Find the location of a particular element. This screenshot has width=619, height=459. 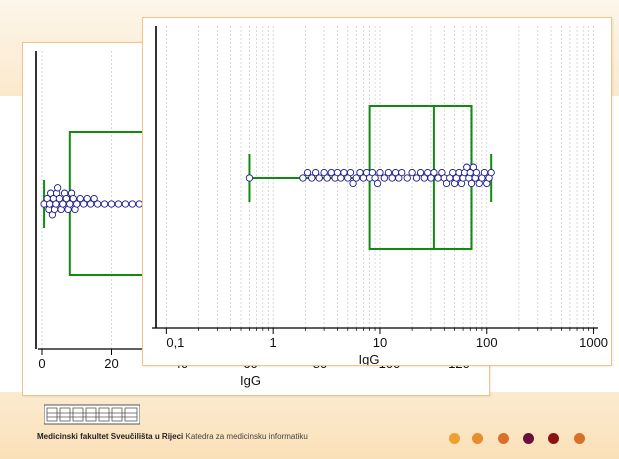

x-tick-label: 1 is located at coordinates (273, 342).